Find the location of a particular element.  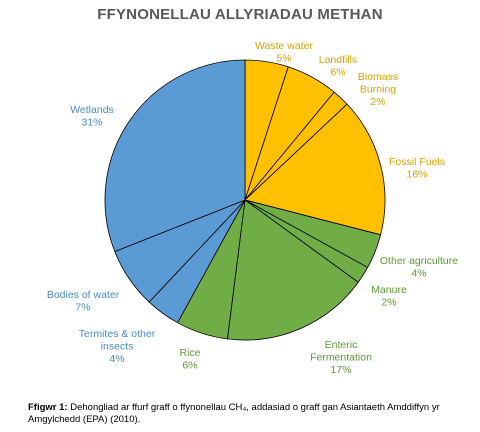

chart-title: FFYNONELLAU ALLYRIADAU METHAN is located at coordinates (240, 14).